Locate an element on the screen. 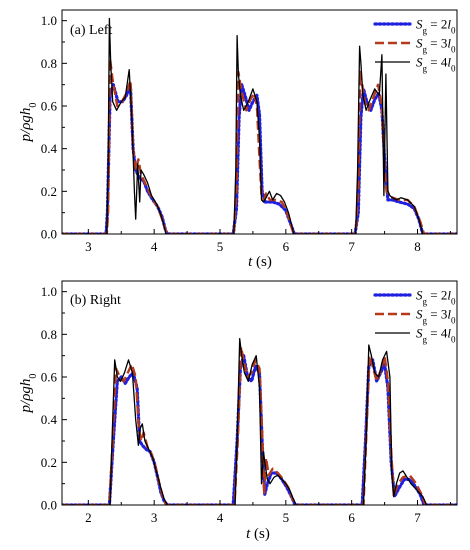 The height and width of the screenshot is (550, 470). x-tick-label-left: 6 is located at coordinates (286, 246).